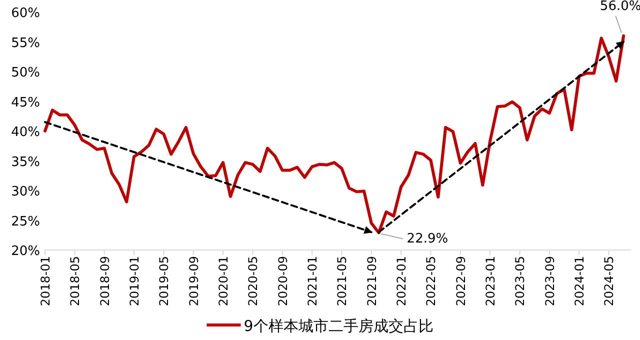  Describe the element at coordinates (339, 326) in the screenshot. I see `legend-label: 9个样本城市二手房成交占比` at that location.